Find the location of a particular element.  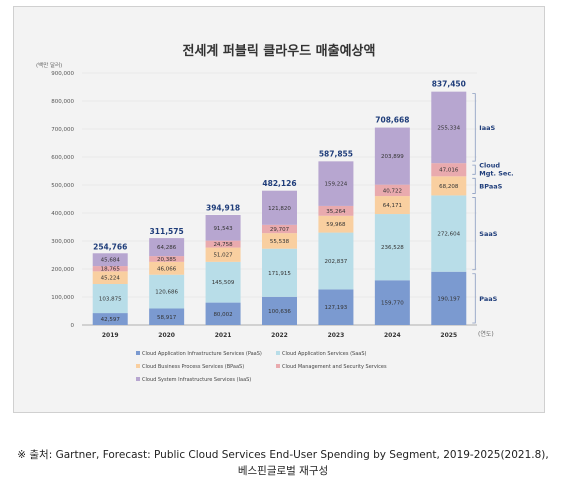

segment-value-label: 42,597 is located at coordinates (111, 320).